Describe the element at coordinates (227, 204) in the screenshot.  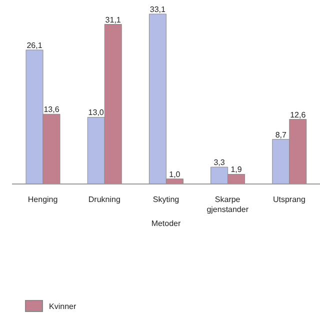
I see `x-tick-label: Skarpe gjenstander` at that location.